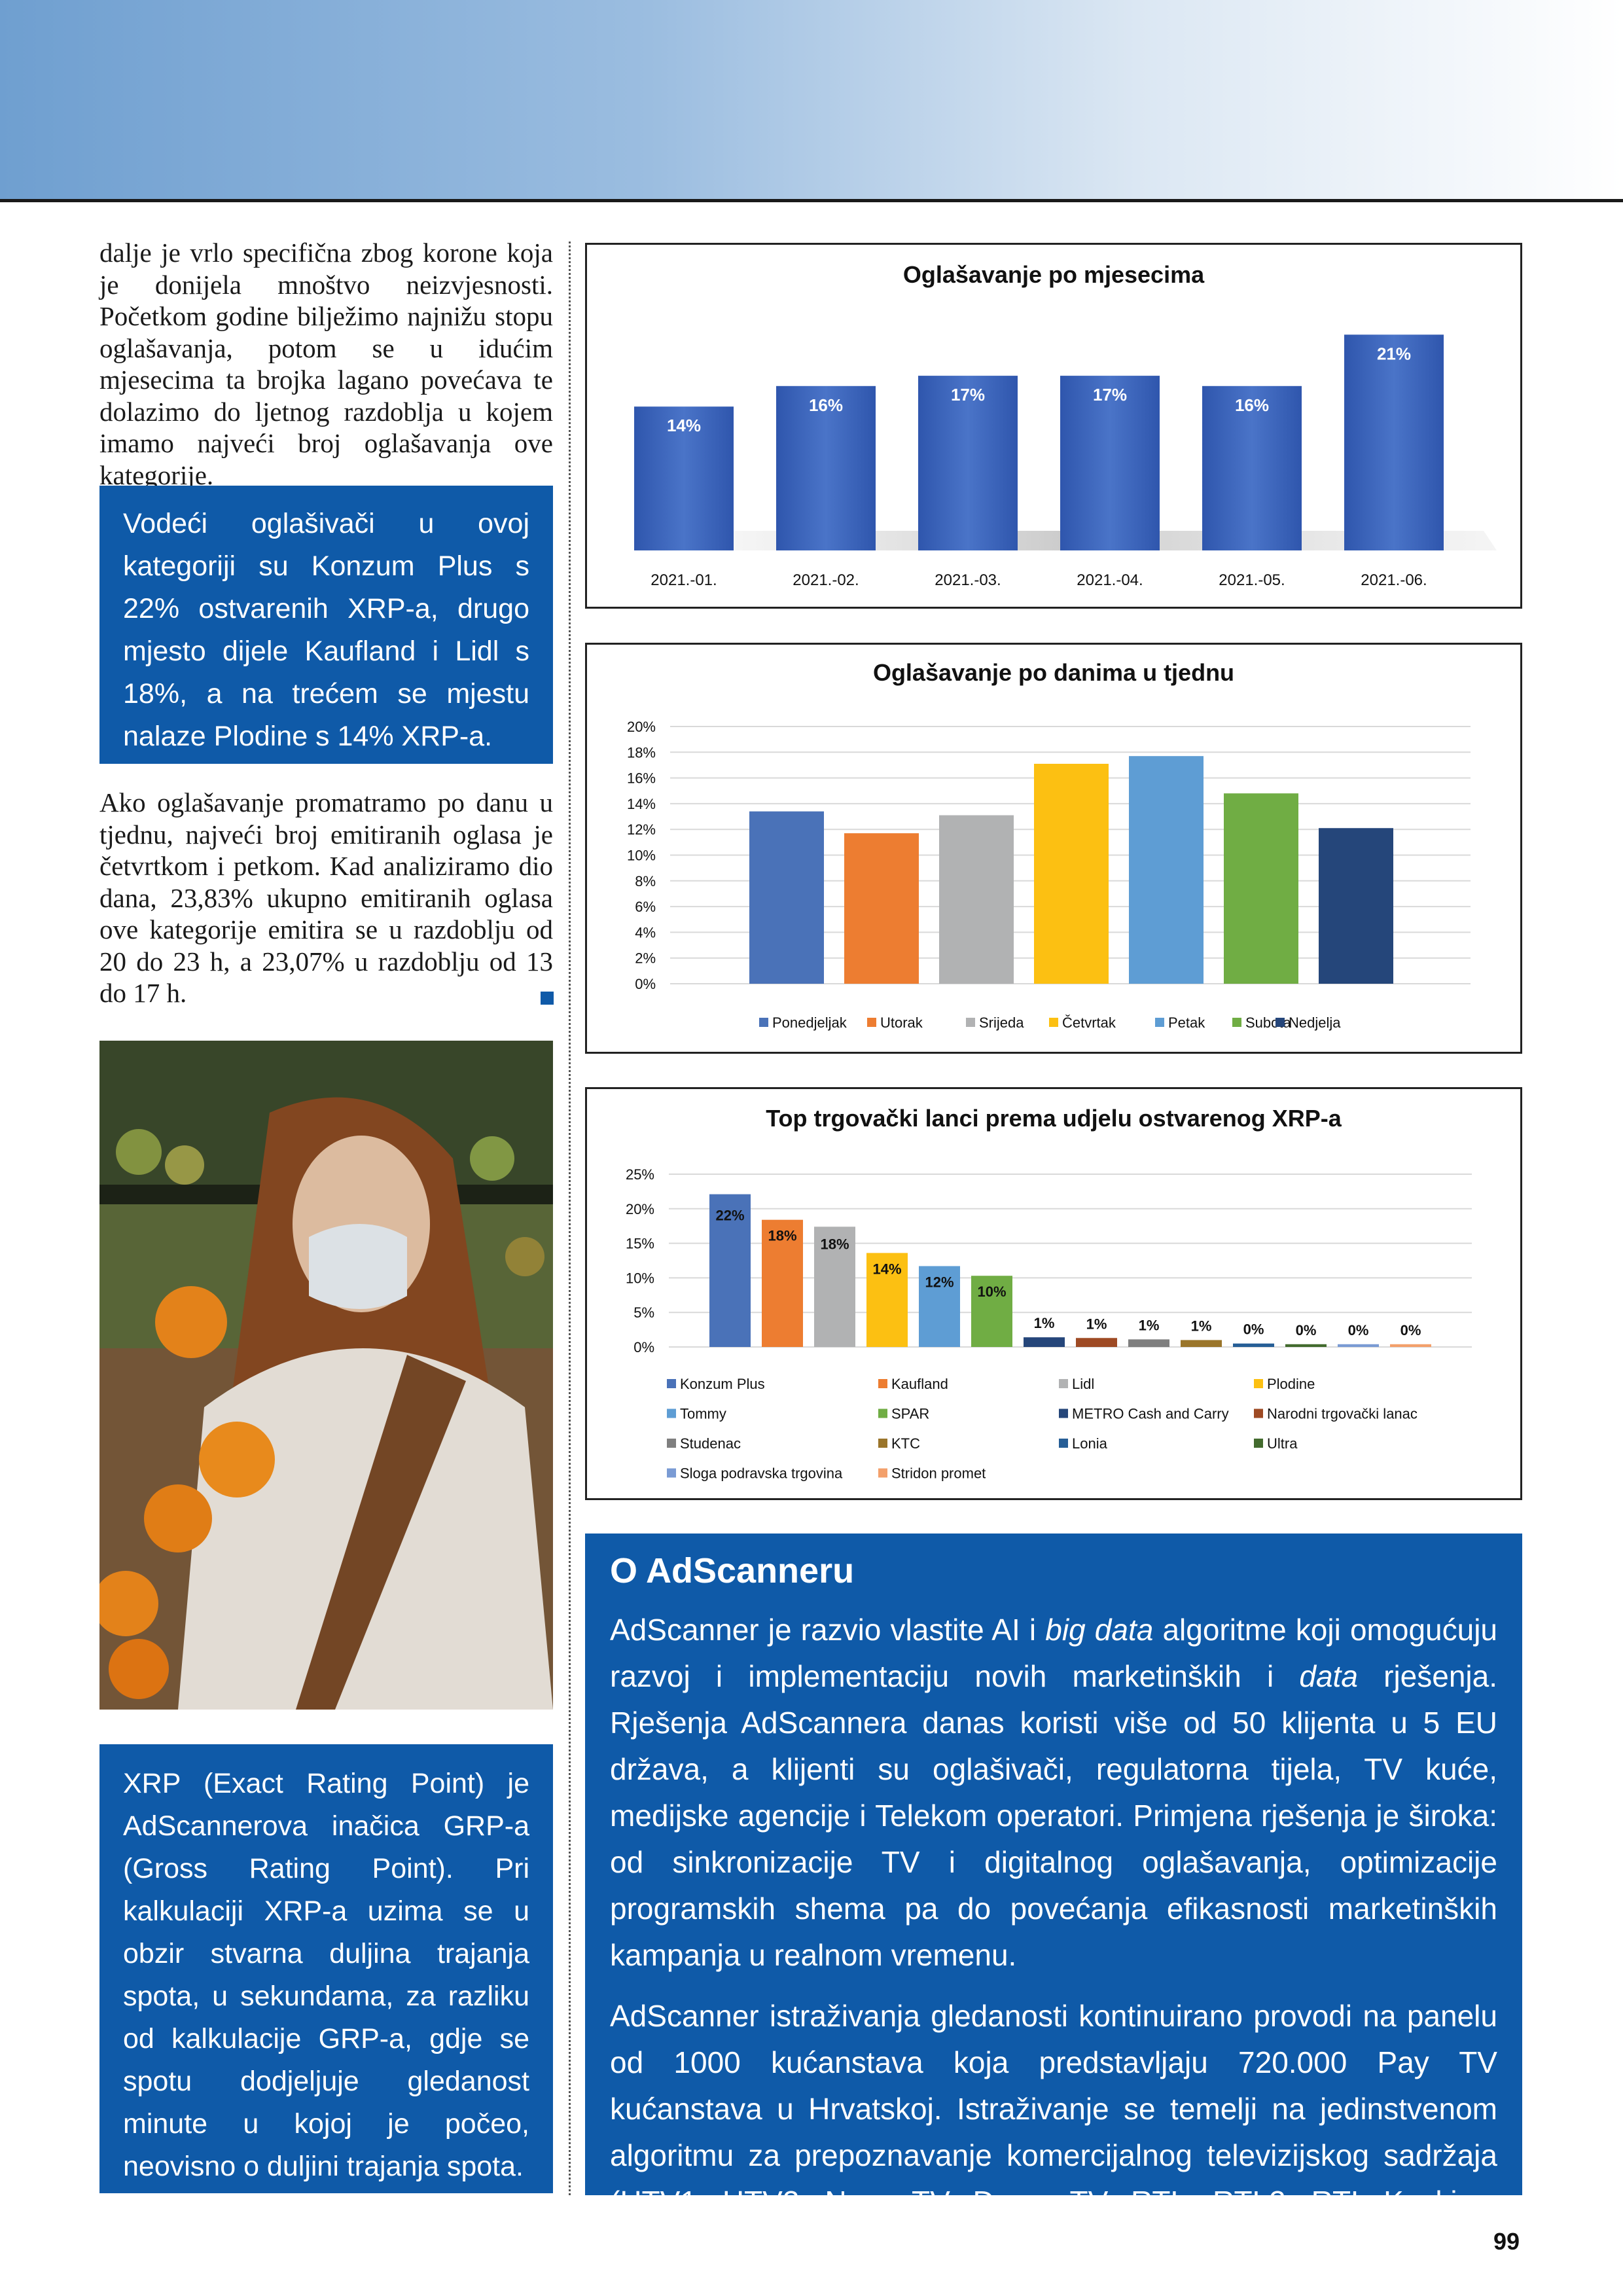  I want to click on legend-label: Lidl, so click(1083, 1384).